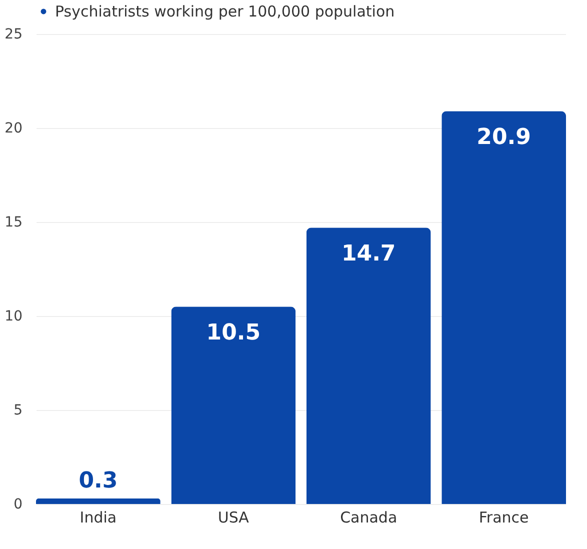  What do you see at coordinates (98, 517) in the screenshot?
I see `x-tick-label: India` at bounding box center [98, 517].